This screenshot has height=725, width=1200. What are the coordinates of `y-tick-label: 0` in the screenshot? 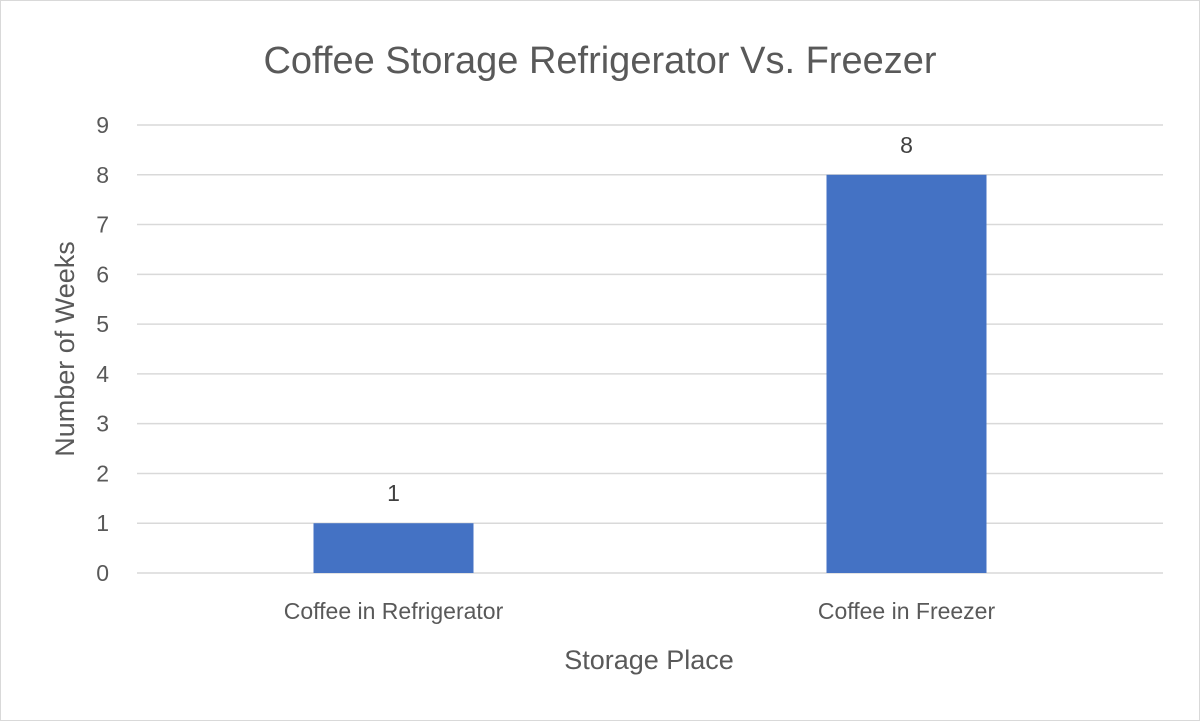 It's located at (102, 573).